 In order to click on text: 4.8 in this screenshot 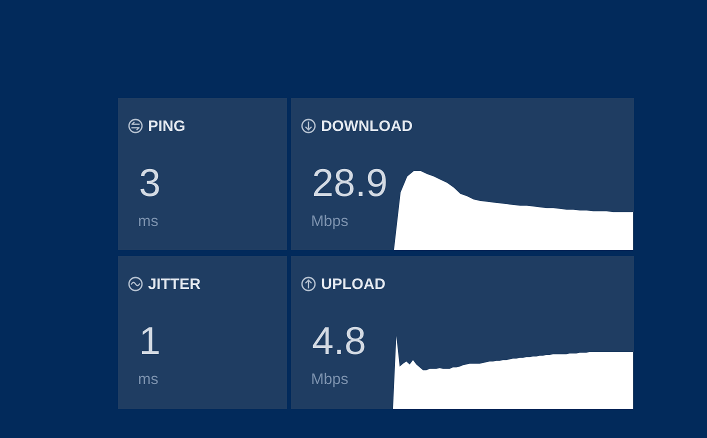, I will do `click(338, 340)`.